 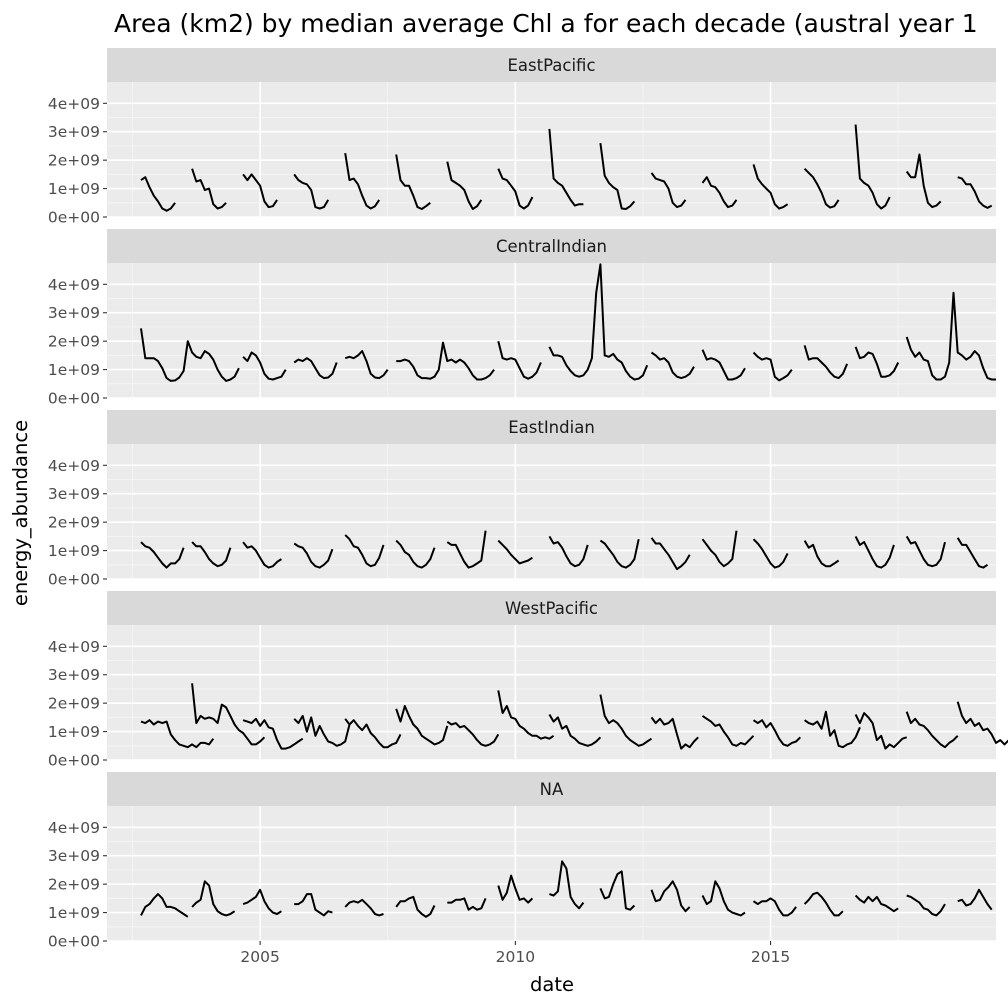 What do you see at coordinates (259, 957) in the screenshot?
I see `x-tick-label: 2005` at bounding box center [259, 957].